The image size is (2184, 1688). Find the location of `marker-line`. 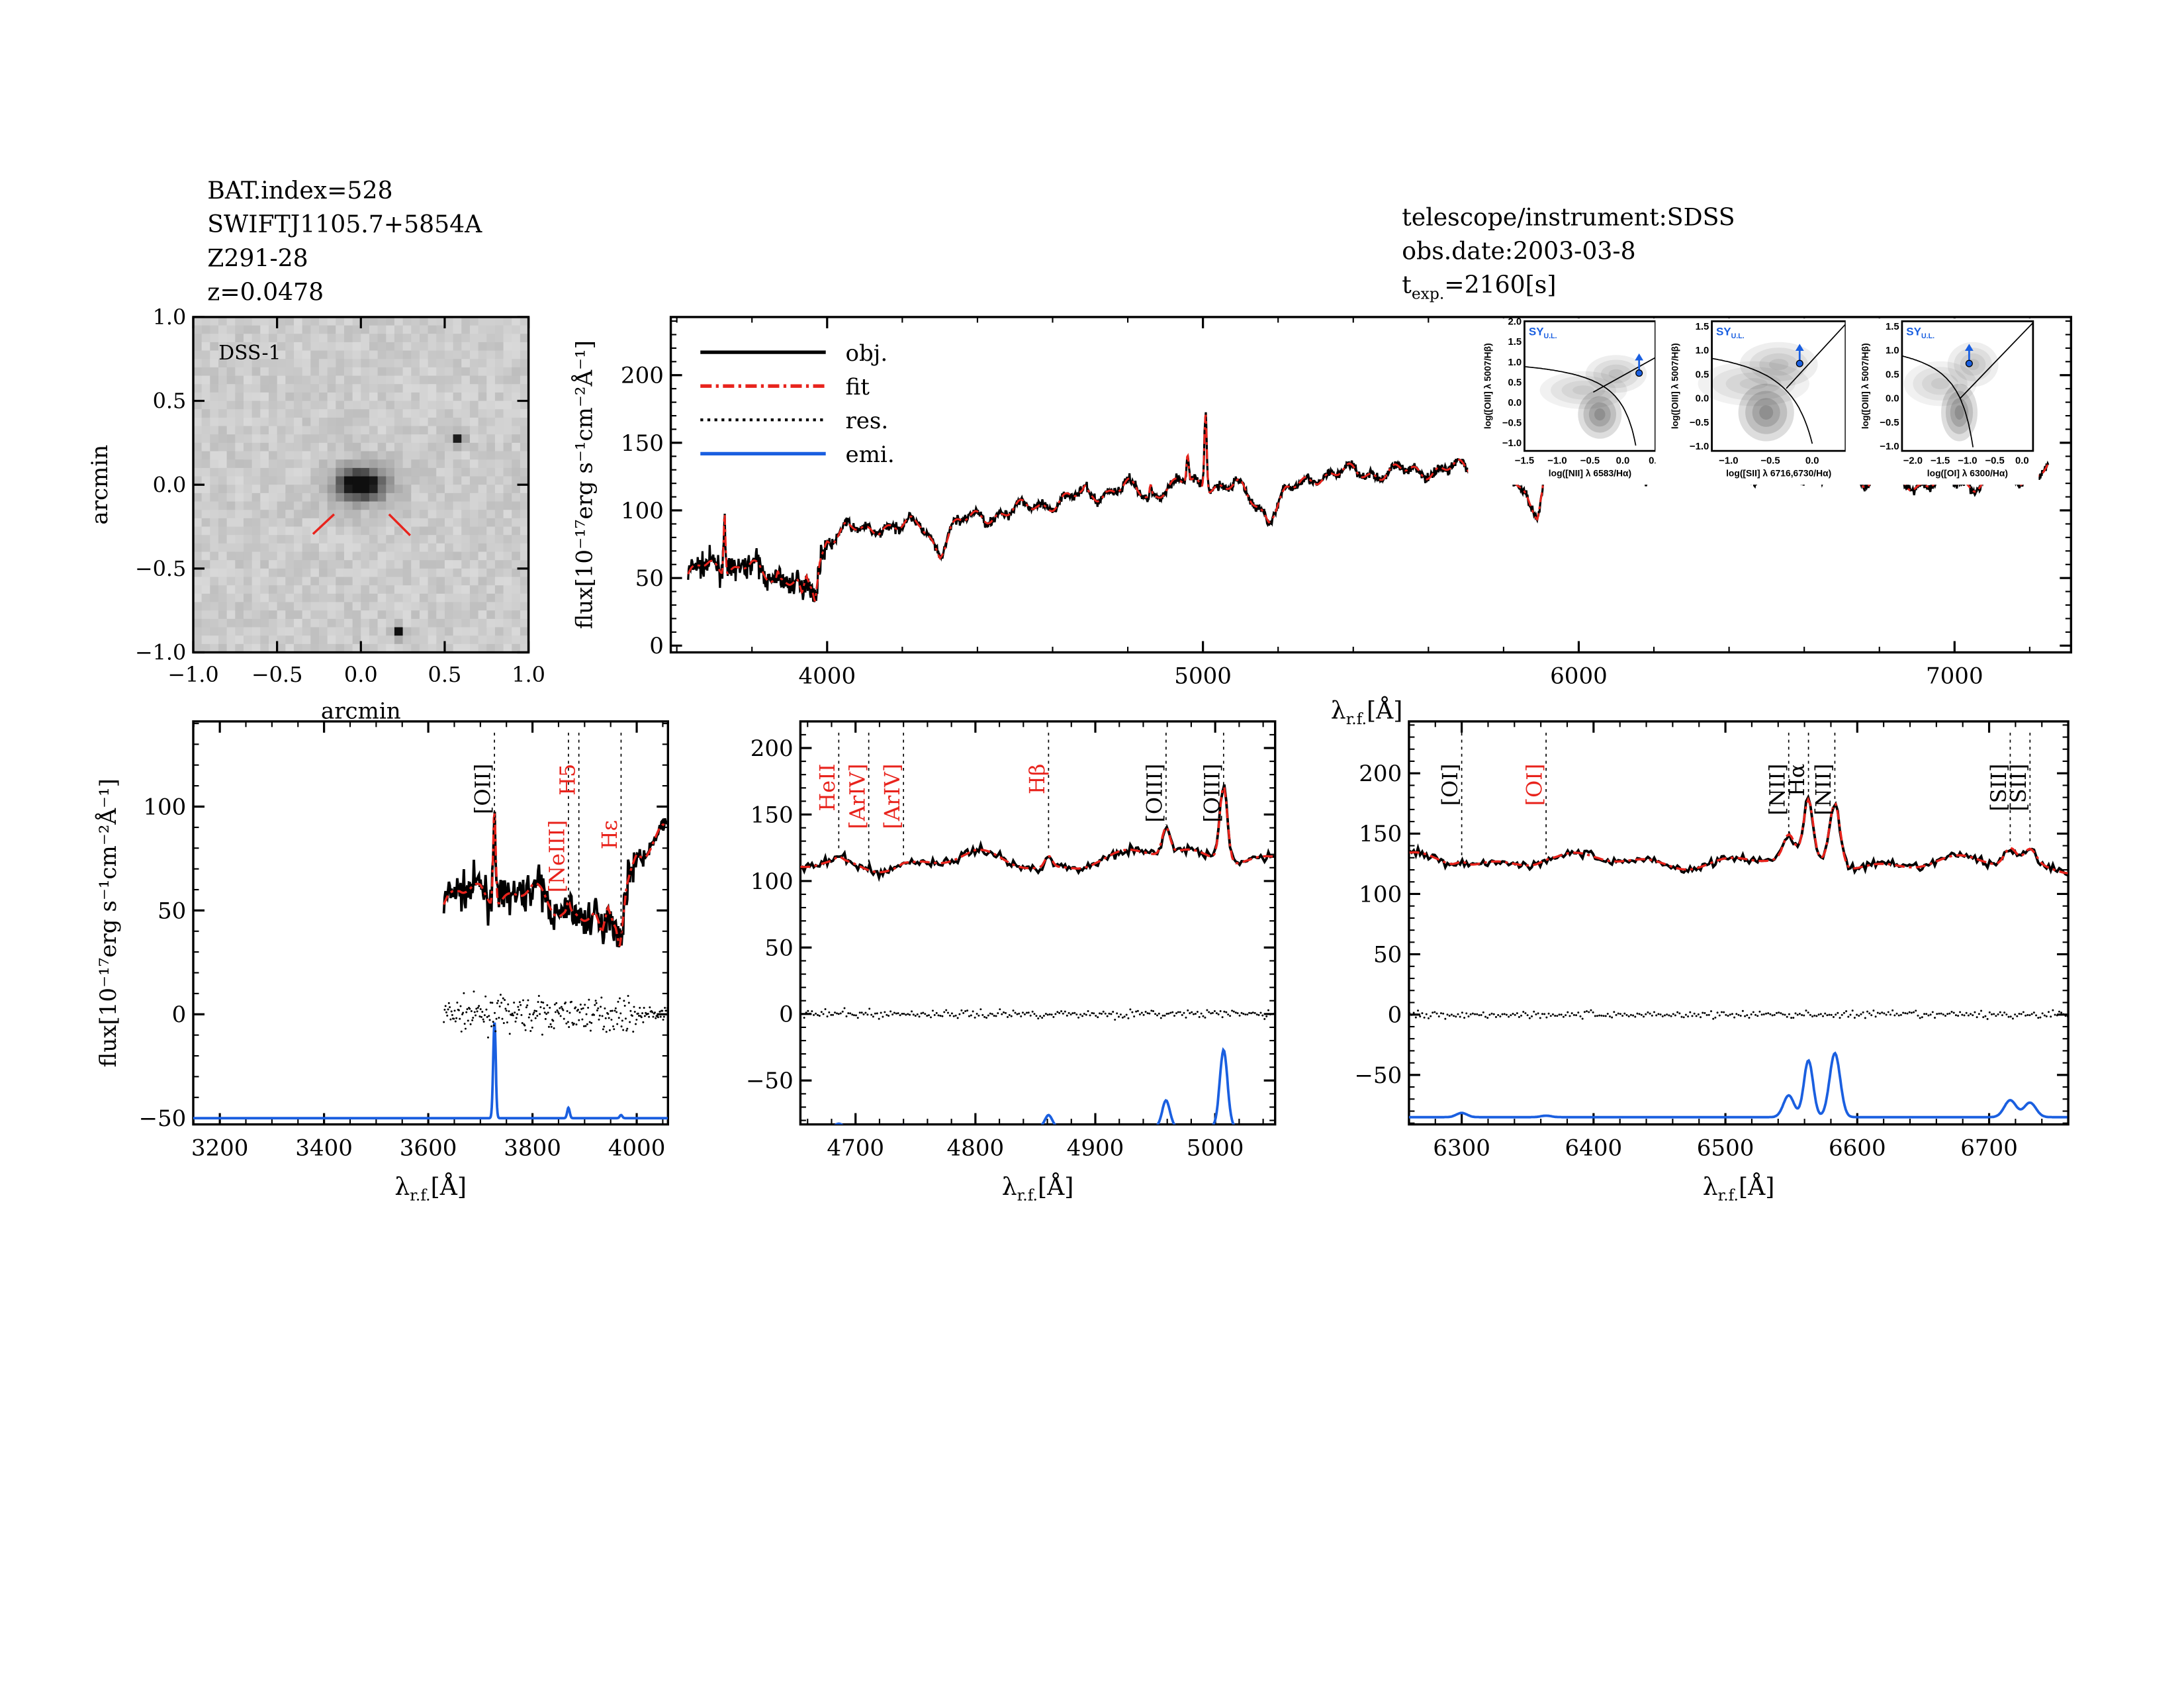

marker-line is located at coordinates (400, 525).